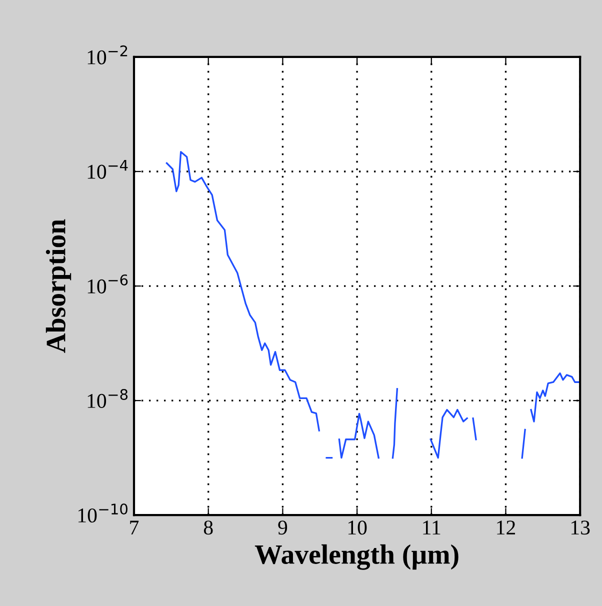 The width and height of the screenshot is (602, 606). Describe the element at coordinates (108, 54) in the screenshot. I see `y-tick-label: 10$^{−2}$` at that location.